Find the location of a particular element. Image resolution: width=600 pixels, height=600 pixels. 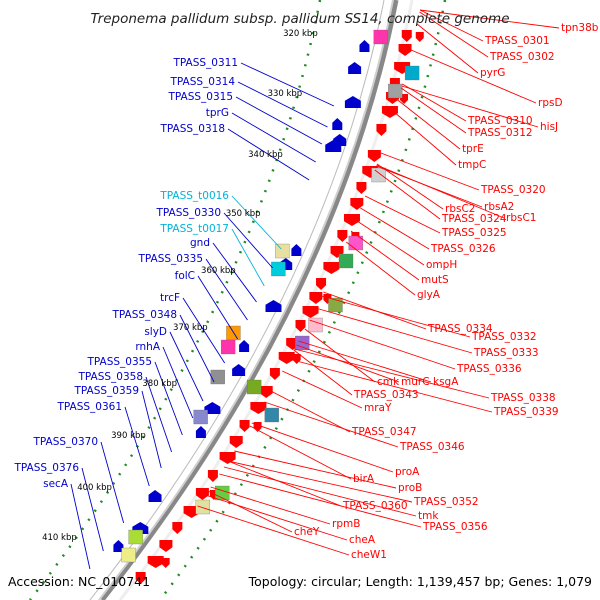

gene-label-left: TPASS_0314 is located at coordinates (202, 82).